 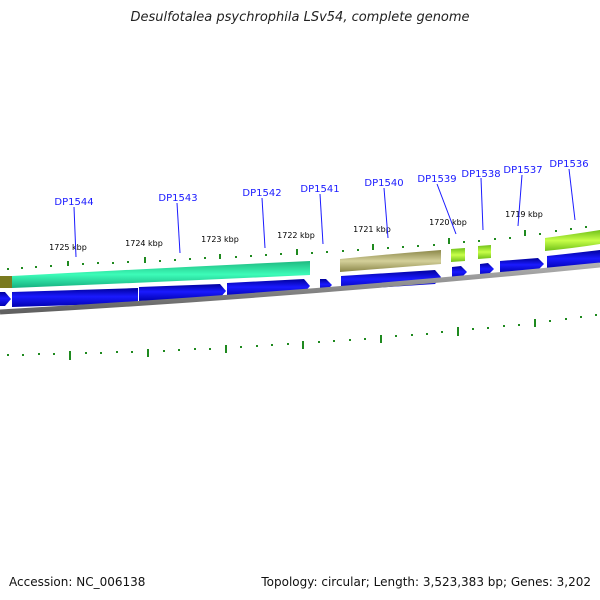 What do you see at coordinates (524, 214) in the screenshot?
I see `tick-label-1719: 1719 kbp` at bounding box center [524, 214].